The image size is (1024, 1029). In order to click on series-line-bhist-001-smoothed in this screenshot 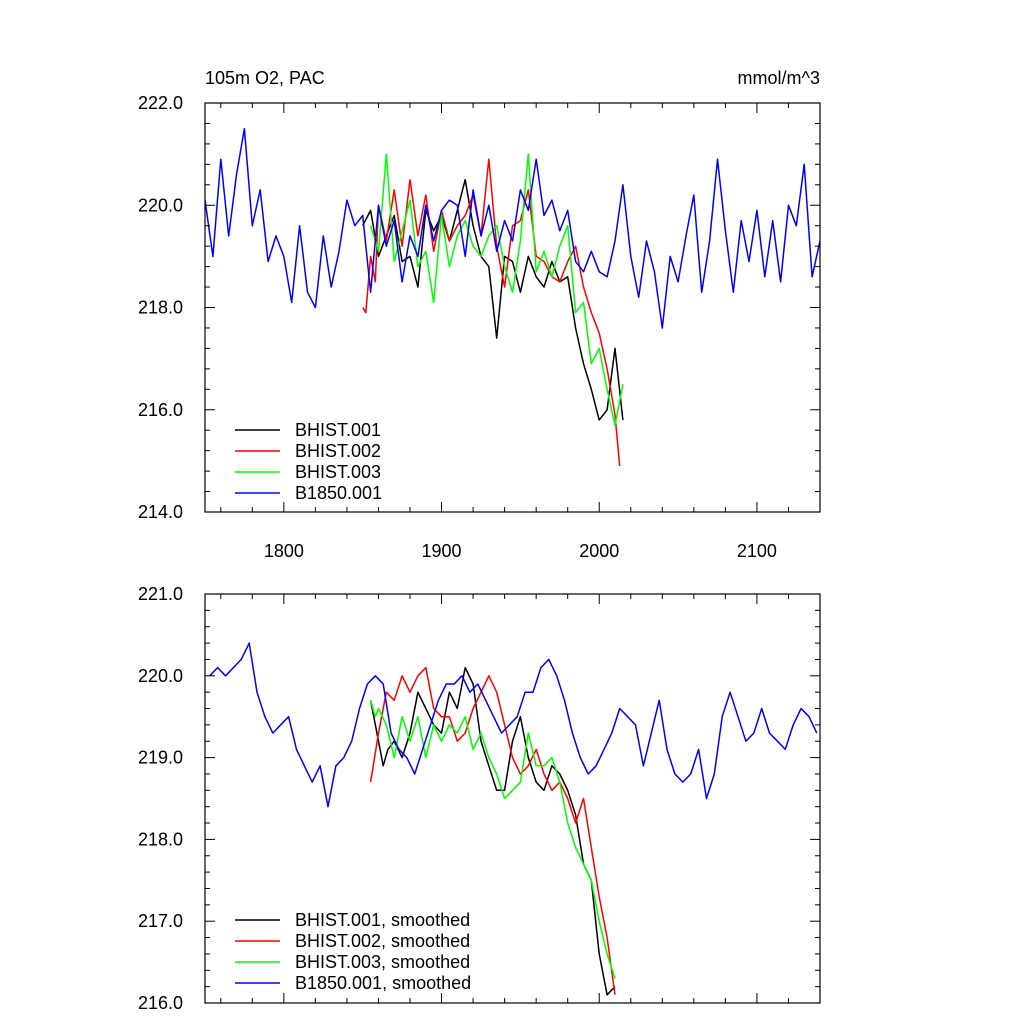, I will do `click(492, 831)`.